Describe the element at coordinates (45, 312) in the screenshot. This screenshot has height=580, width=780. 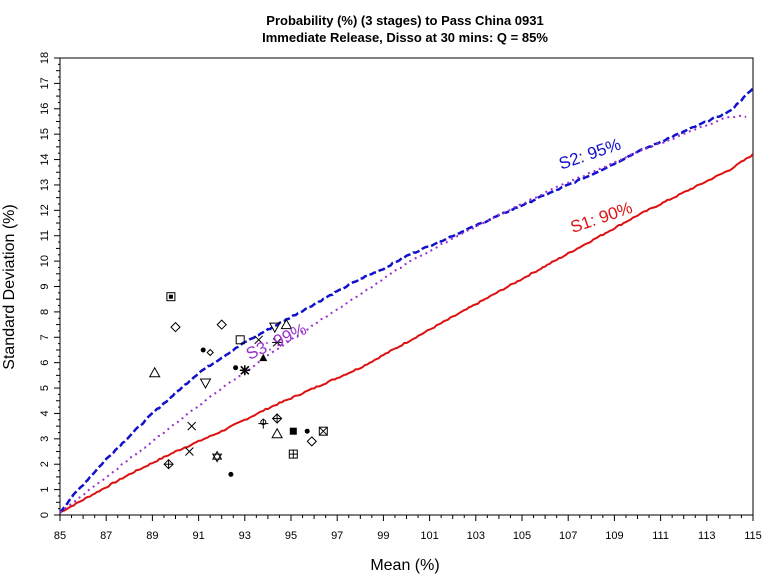
I see `y-tick-label: 8` at that location.